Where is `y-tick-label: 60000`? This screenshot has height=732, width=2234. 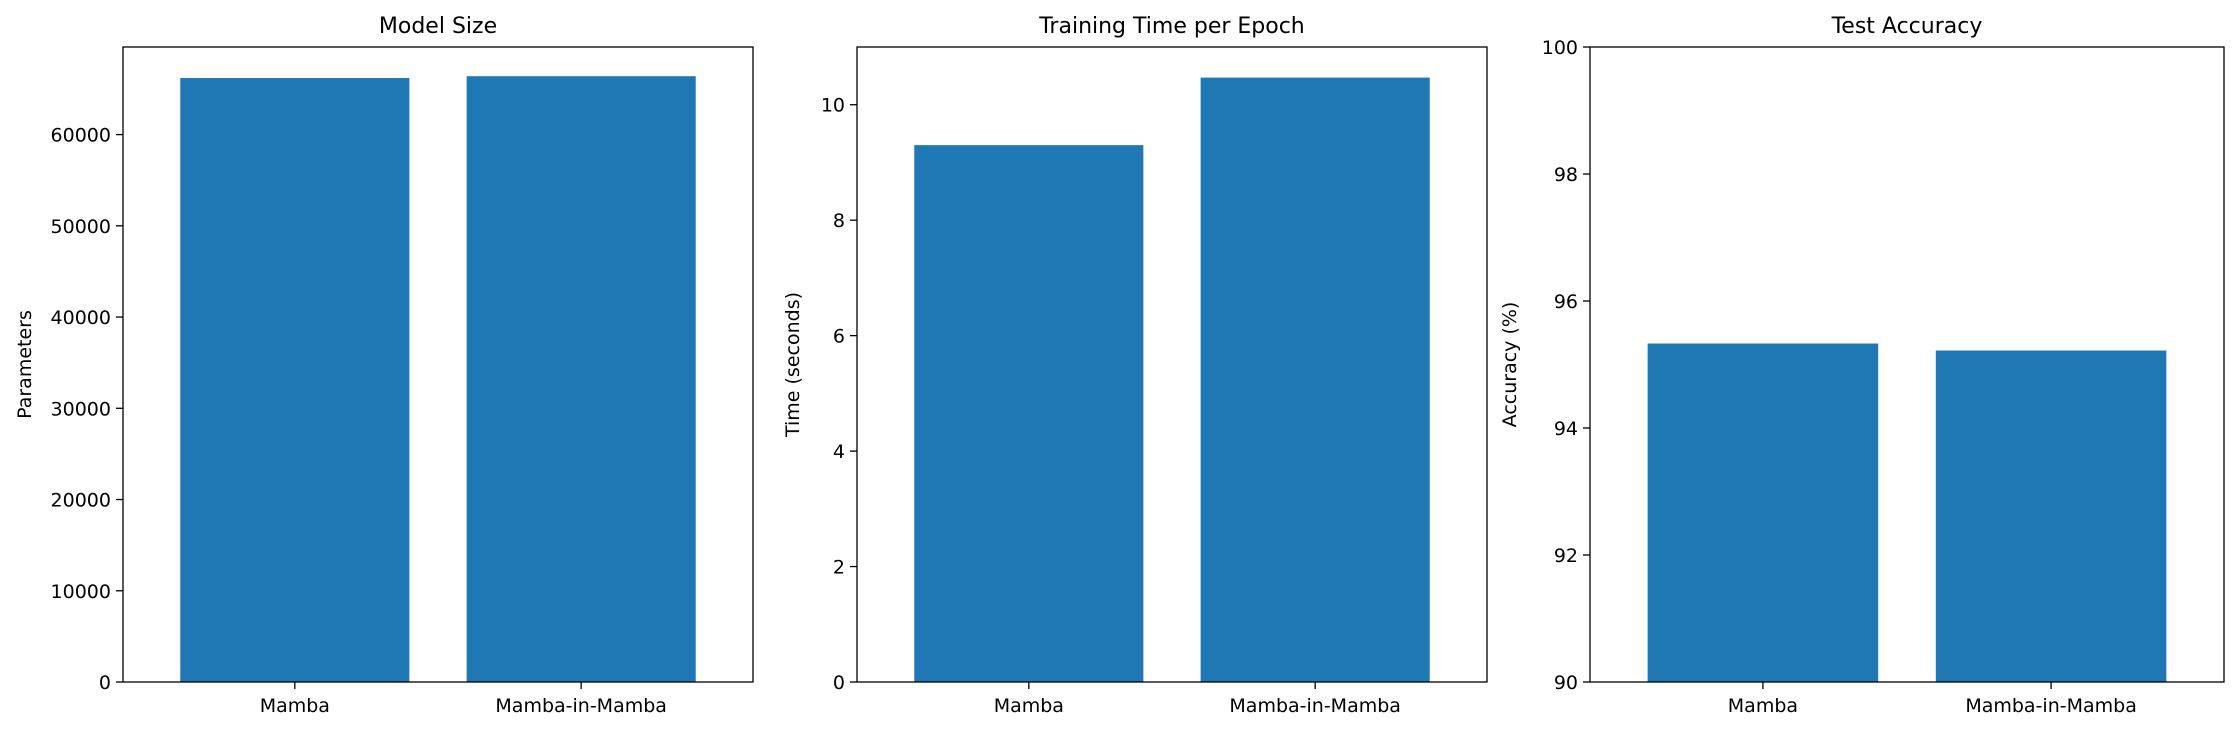
y-tick-label: 60000 is located at coordinates (81, 136).